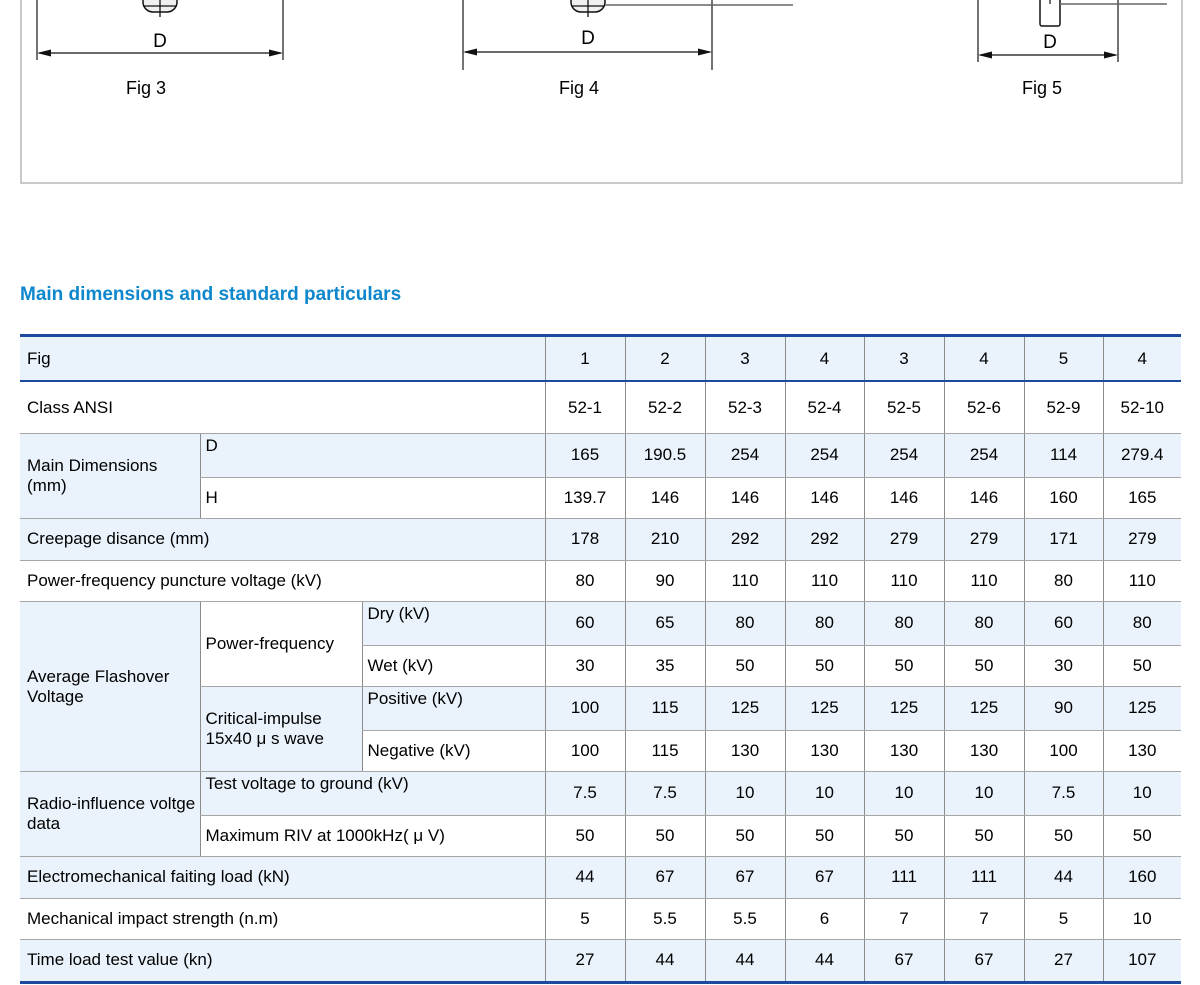 This screenshot has height=985, width=1200. I want to click on fig3-drawing: D, so click(160, 30).